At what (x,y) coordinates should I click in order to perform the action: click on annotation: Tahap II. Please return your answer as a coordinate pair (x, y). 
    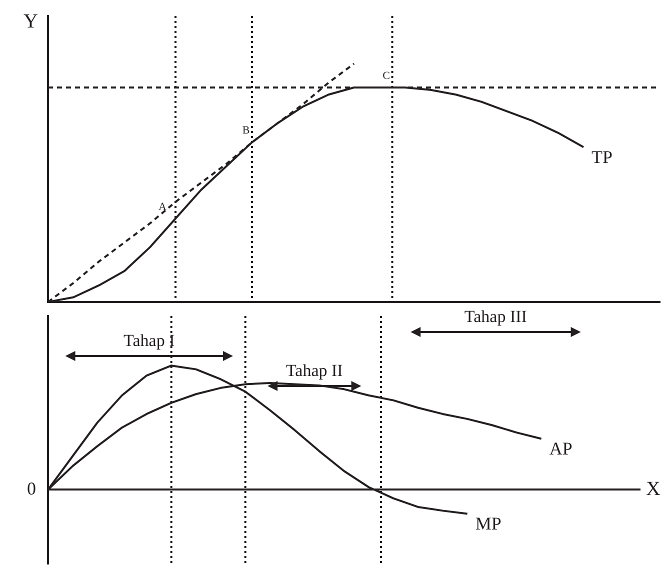
    Looking at the image, I should click on (315, 370).